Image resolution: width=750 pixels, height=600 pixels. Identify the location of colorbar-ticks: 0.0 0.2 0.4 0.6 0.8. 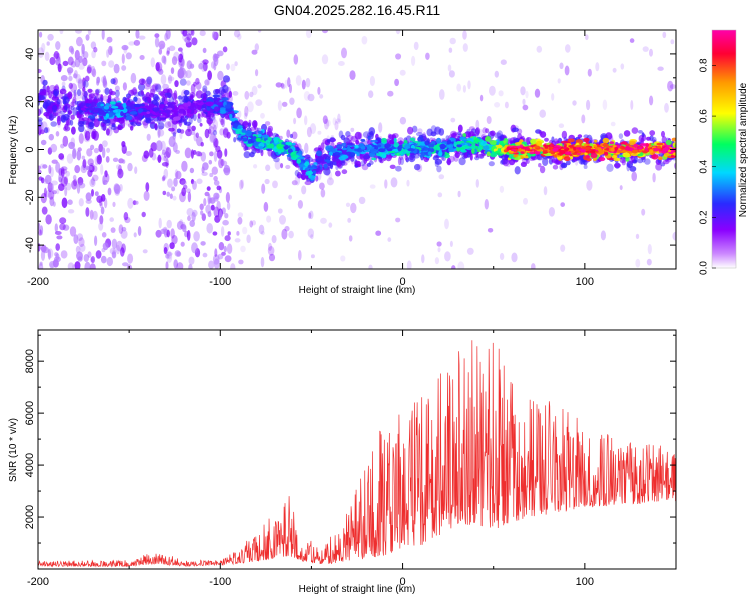
(707, 166).